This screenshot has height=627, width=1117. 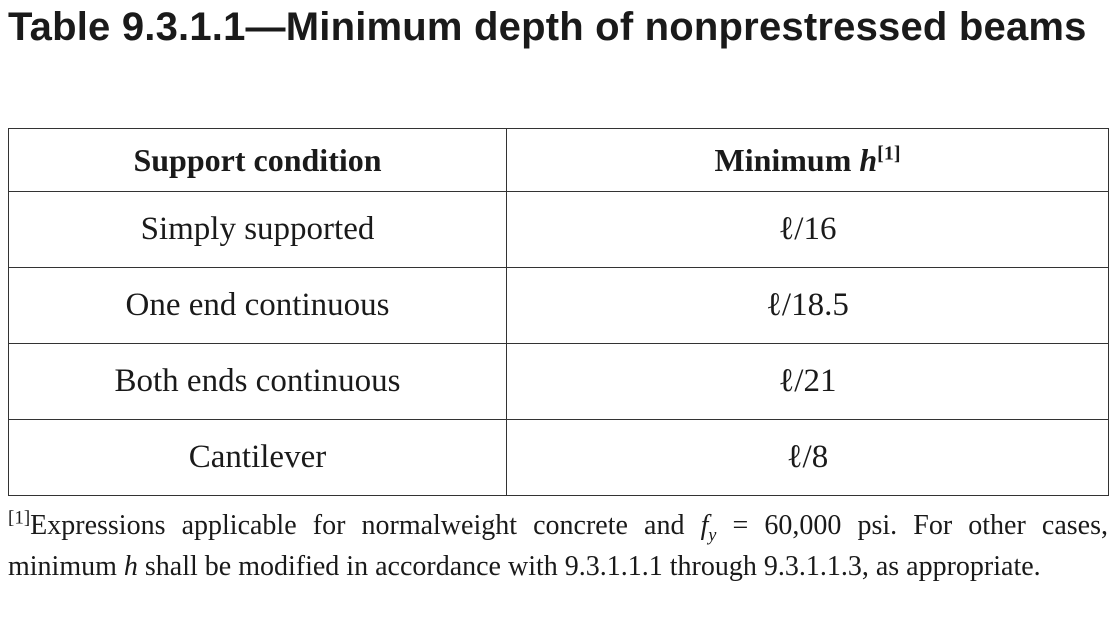 What do you see at coordinates (807, 457) in the screenshot?
I see `cell-minimum-h: ℓ/8` at bounding box center [807, 457].